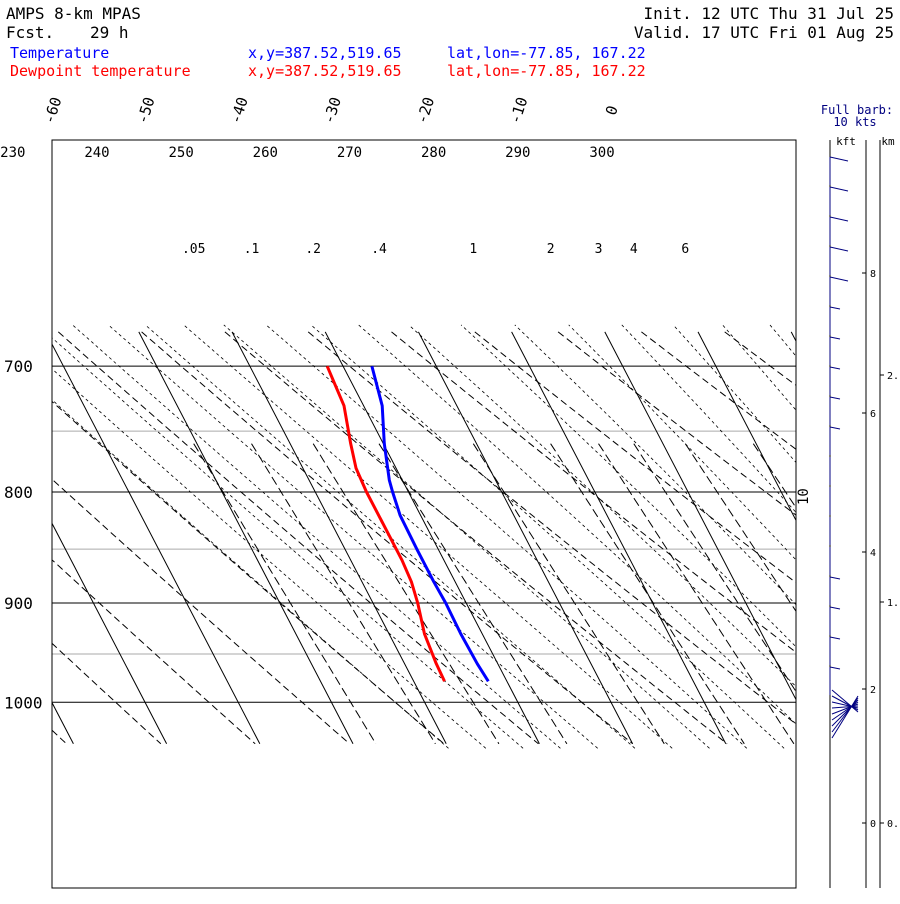 The width and height of the screenshot is (900, 904). What do you see at coordinates (265, 153) in the screenshot?
I see `theta-label: 260` at bounding box center [265, 153].